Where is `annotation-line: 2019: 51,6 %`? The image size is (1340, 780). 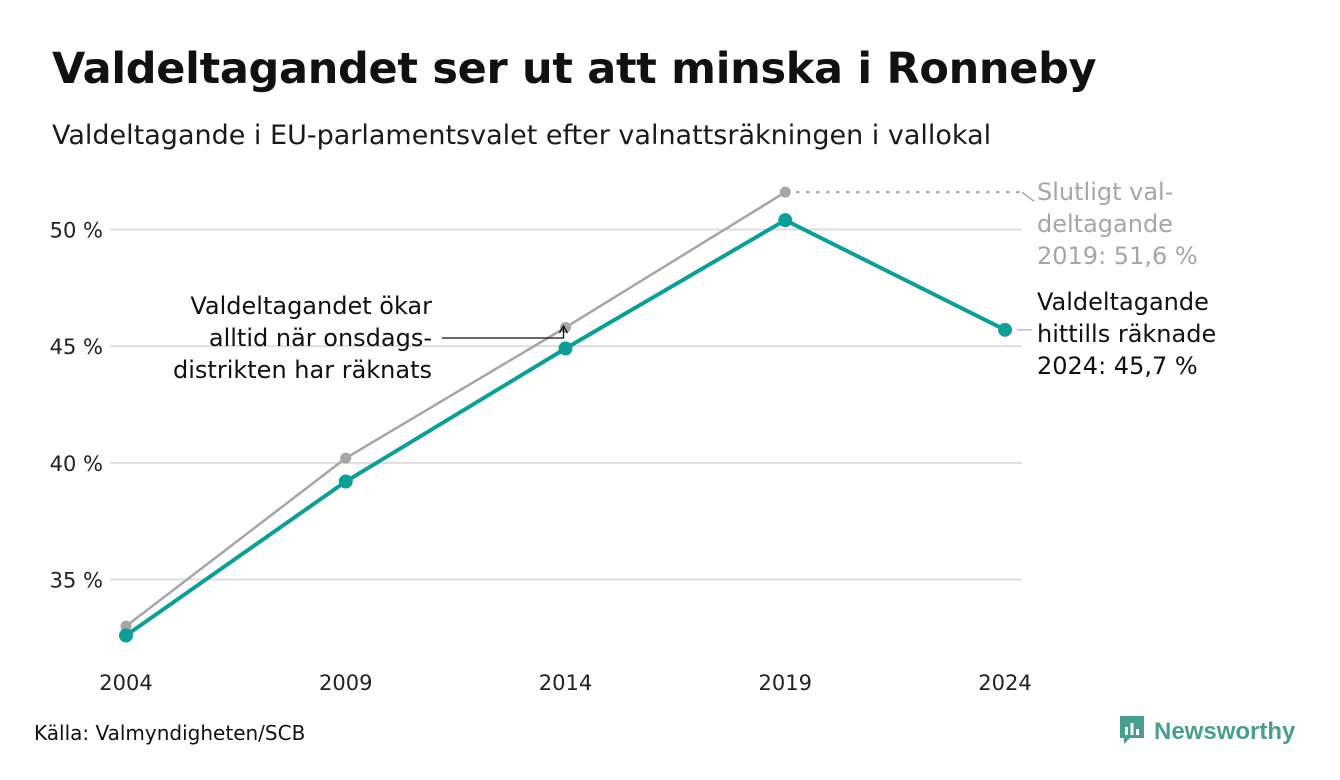
annotation-line: 2019: 51,6 % is located at coordinates (1117, 256).